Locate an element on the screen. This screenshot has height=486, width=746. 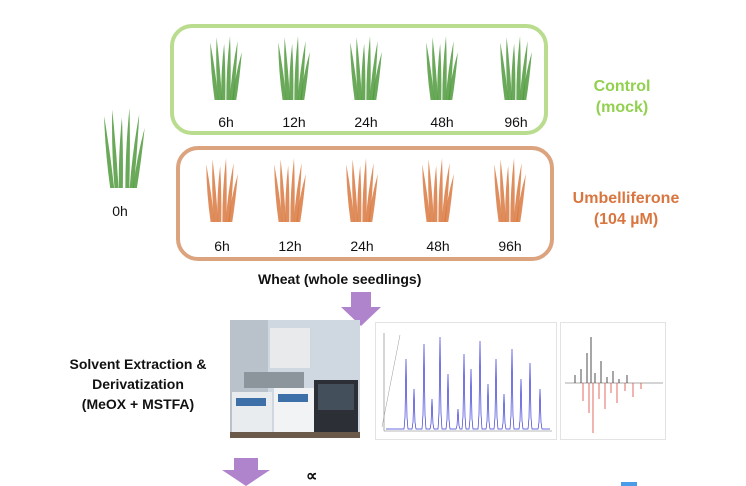
extraction-line2: Derivatization is located at coordinates (138, 384).